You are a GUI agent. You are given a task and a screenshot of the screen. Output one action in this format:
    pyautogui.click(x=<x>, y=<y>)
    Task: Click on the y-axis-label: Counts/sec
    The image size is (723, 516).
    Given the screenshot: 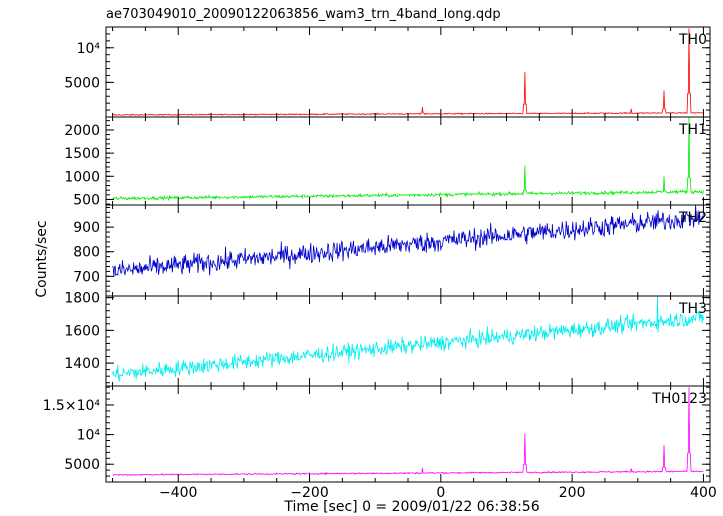 What is the action you would take?
    pyautogui.click(x=42, y=258)
    